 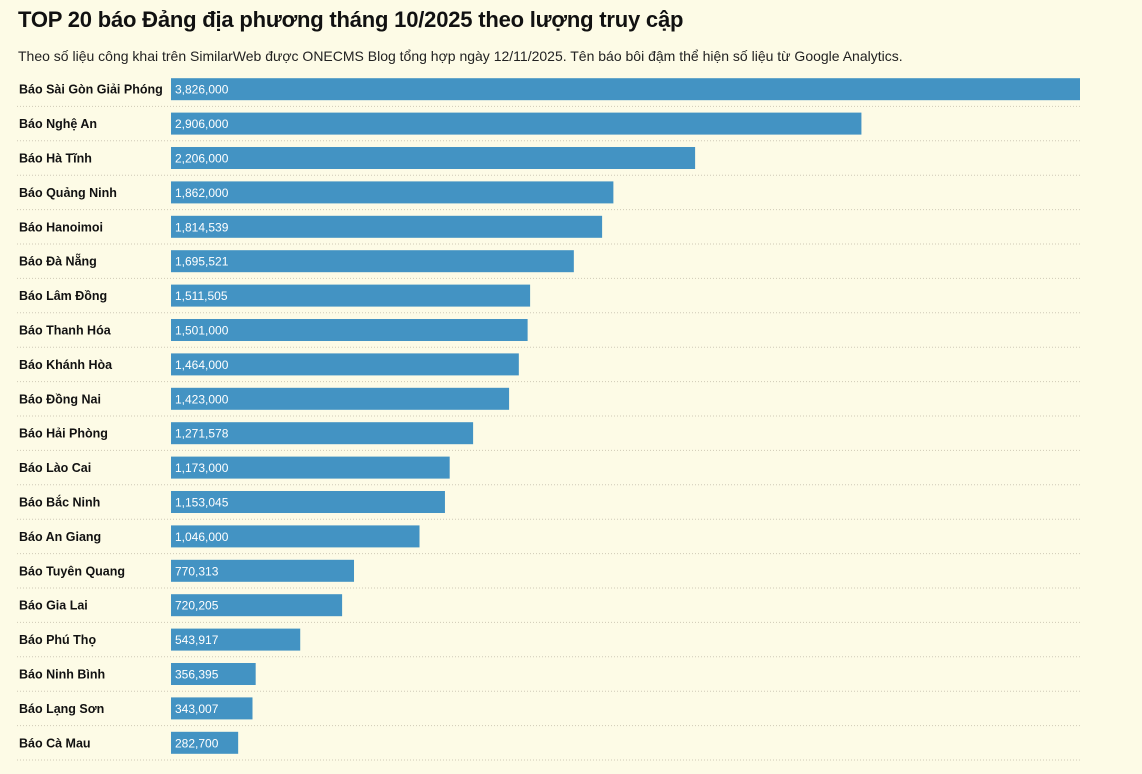 I want to click on category-label: Báo Hanoimoi, so click(x=61, y=227).